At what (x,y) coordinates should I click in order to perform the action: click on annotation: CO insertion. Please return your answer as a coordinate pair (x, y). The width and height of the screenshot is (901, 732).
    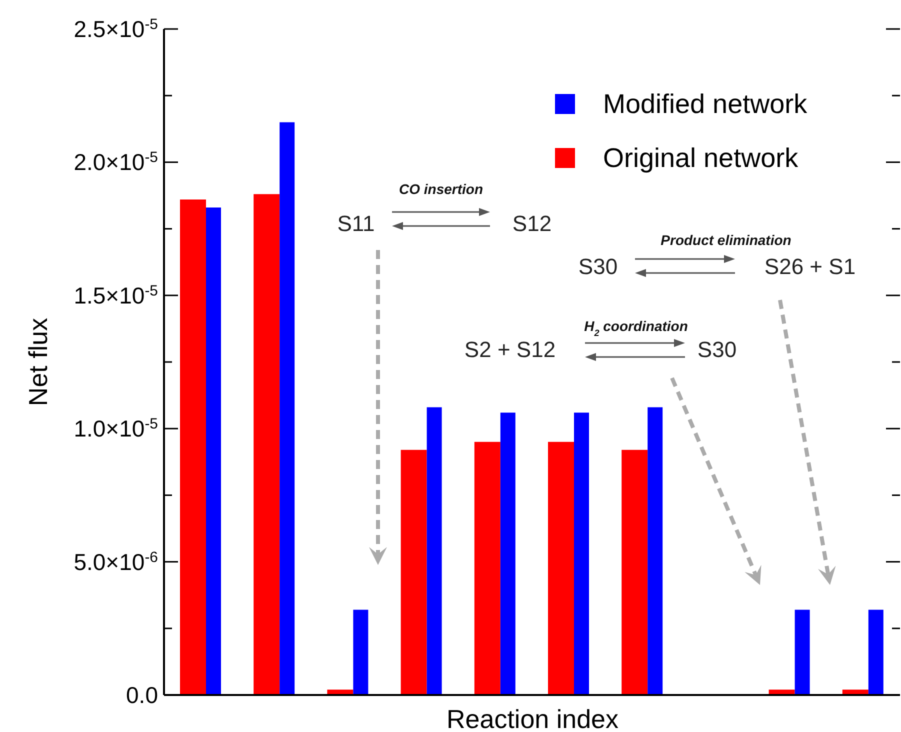
    Looking at the image, I should click on (441, 189).